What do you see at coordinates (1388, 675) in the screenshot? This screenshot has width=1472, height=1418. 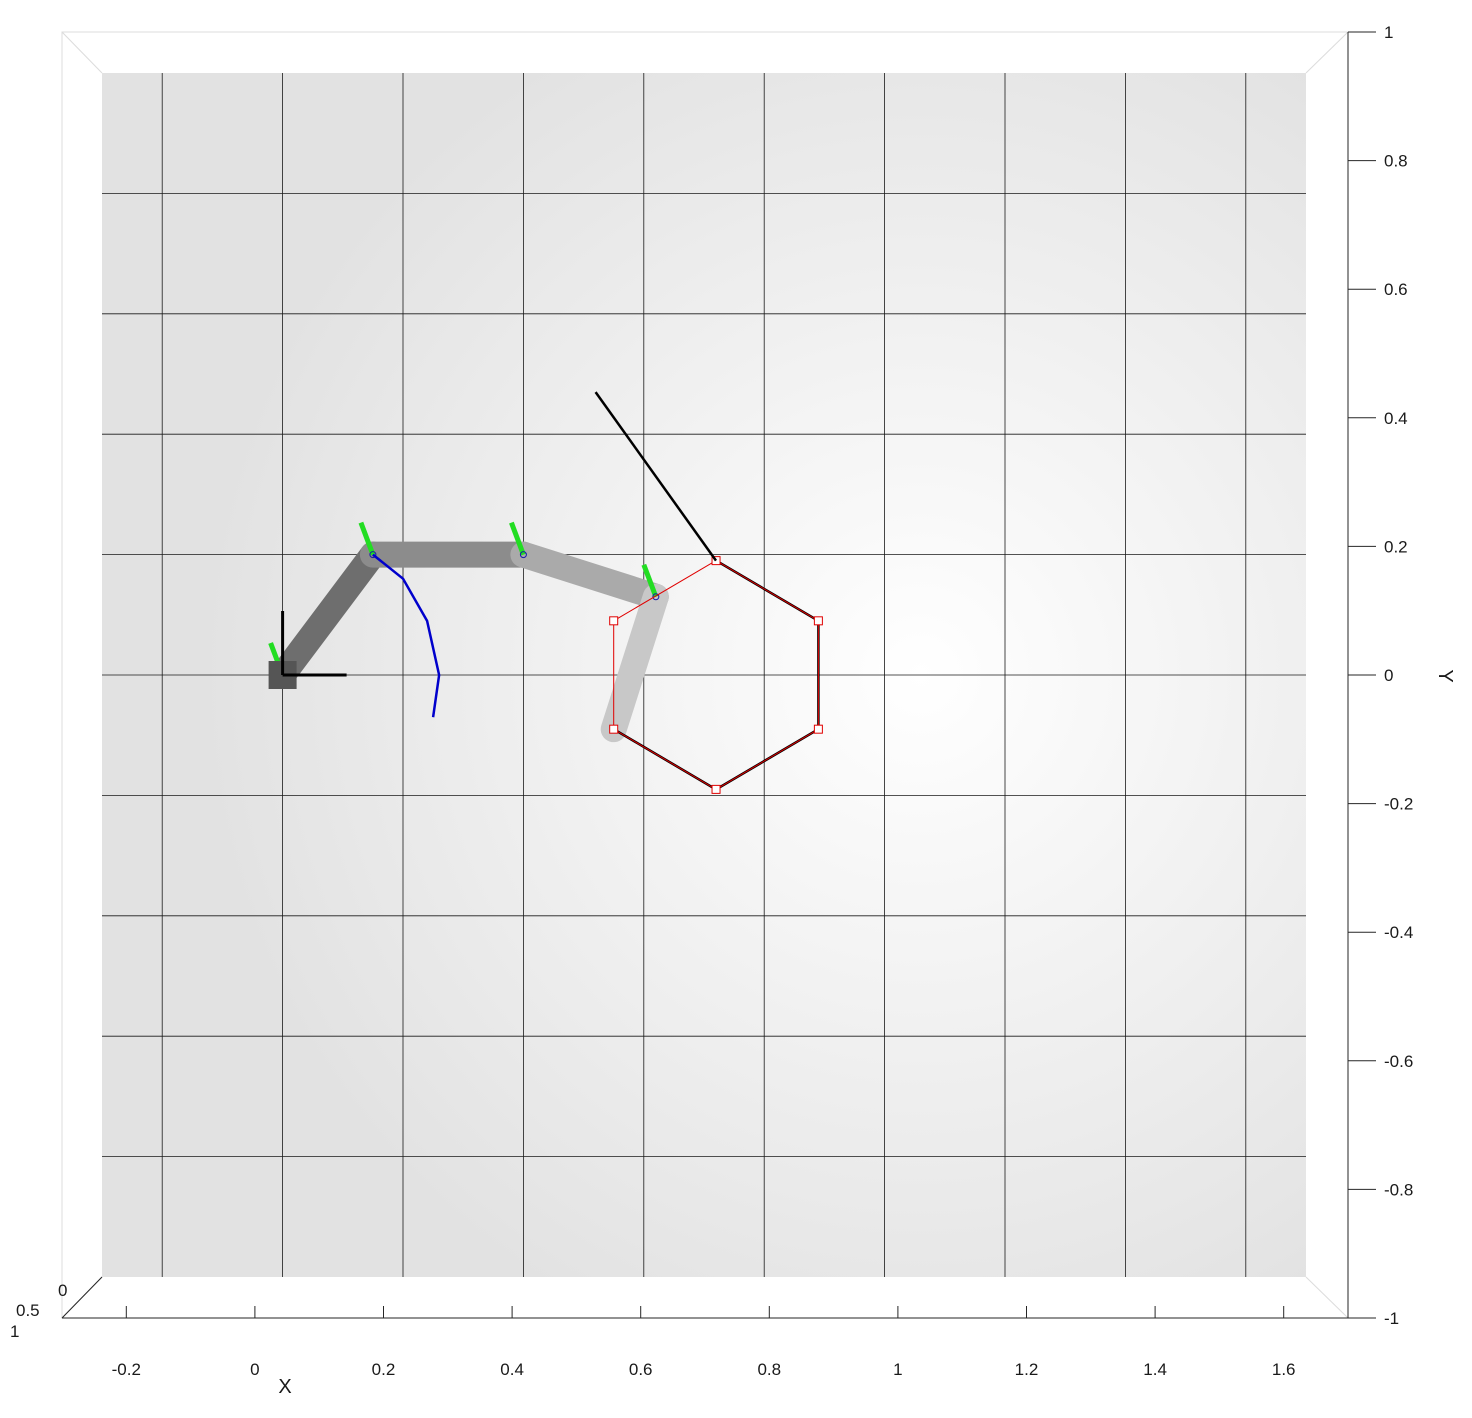 I see `y-tick-label: 0` at bounding box center [1388, 675].